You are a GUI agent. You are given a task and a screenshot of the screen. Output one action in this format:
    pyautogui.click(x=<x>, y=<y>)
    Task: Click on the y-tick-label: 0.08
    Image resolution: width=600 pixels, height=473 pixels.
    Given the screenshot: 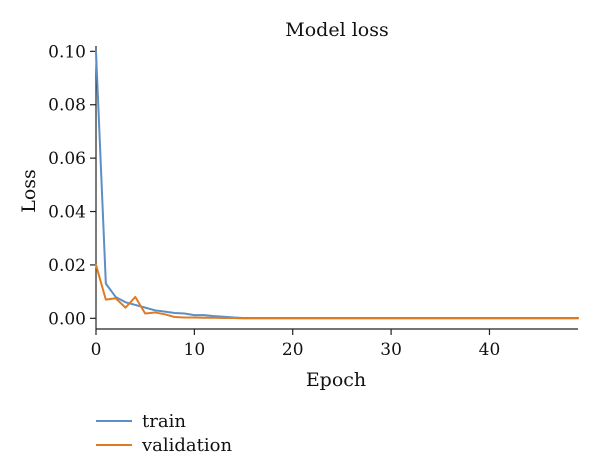 What is the action you would take?
    pyautogui.click(x=67, y=106)
    